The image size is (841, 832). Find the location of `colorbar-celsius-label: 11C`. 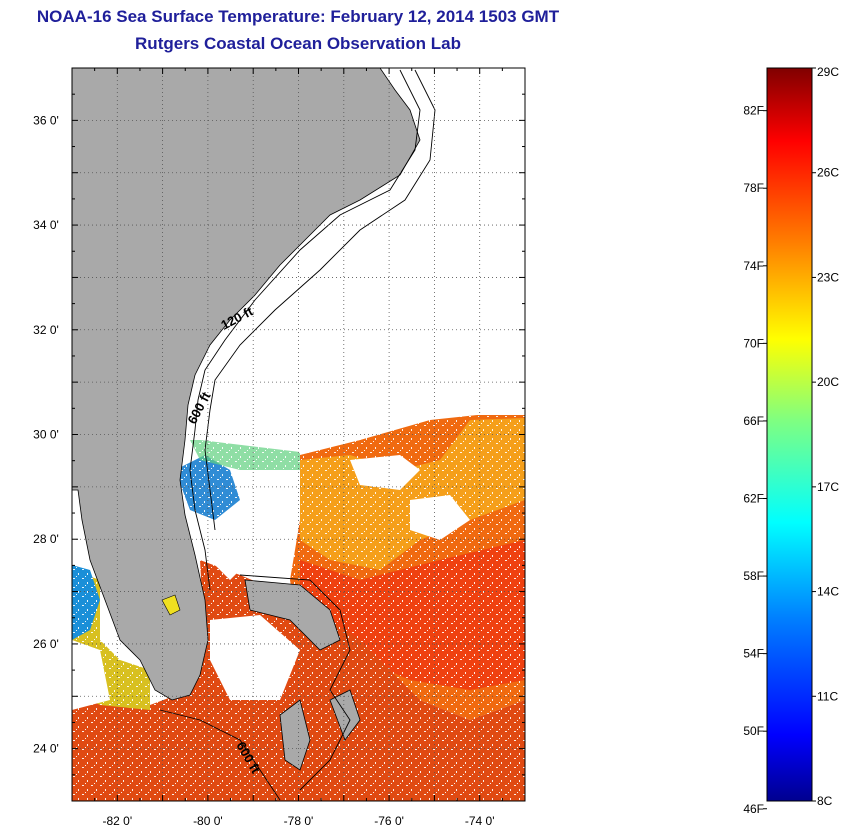

colorbar-celsius-label: 11C is located at coordinates (827, 696).